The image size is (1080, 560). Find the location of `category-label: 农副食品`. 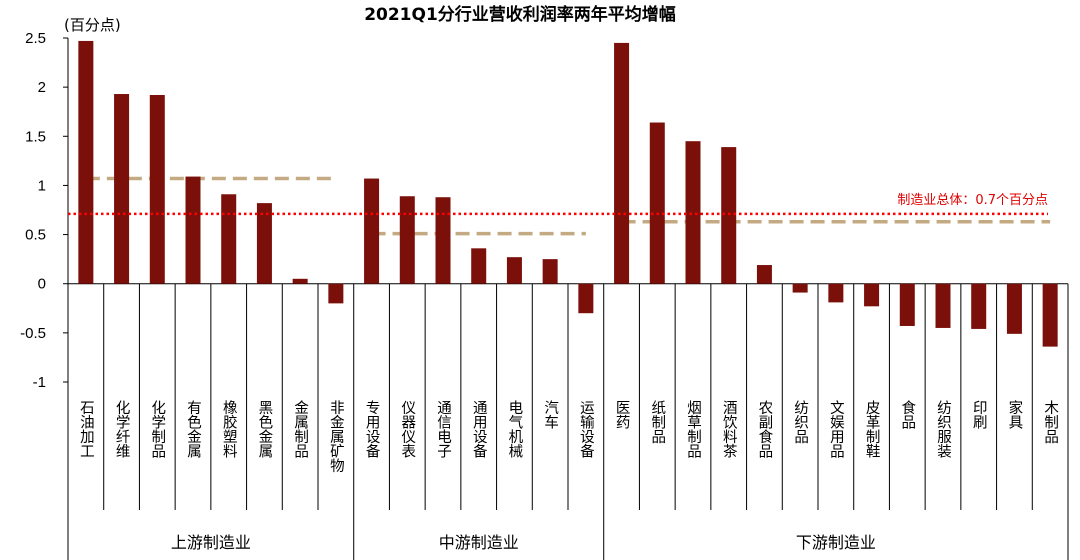

category-label: 农副食品 is located at coordinates (764, 429).